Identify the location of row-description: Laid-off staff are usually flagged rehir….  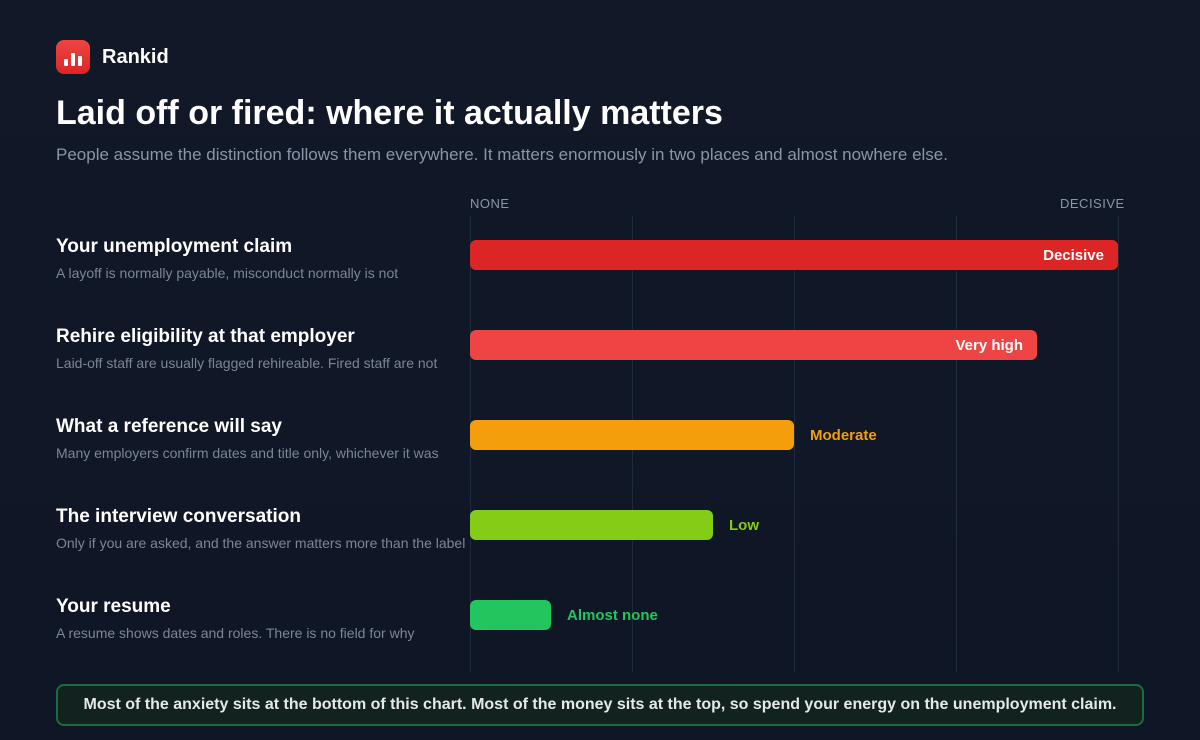
(247, 363).